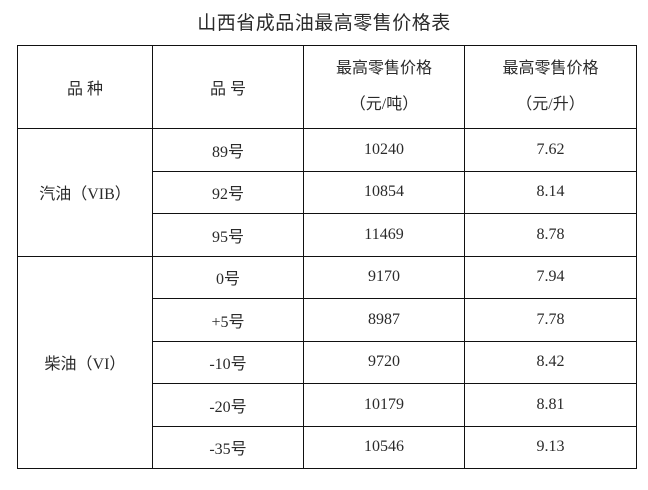 Image resolution: width=648 pixels, height=490 pixels. Describe the element at coordinates (384, 104) in the screenshot. I see `header-price-ton-line2: （元/吨）` at that location.